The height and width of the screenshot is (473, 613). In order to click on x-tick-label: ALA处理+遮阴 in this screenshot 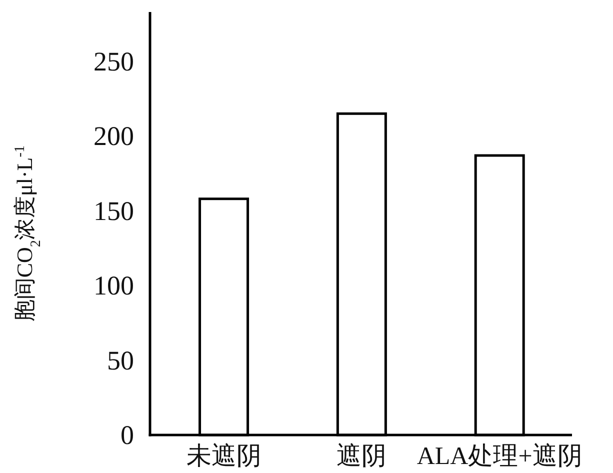, I will do `click(499, 456)`.